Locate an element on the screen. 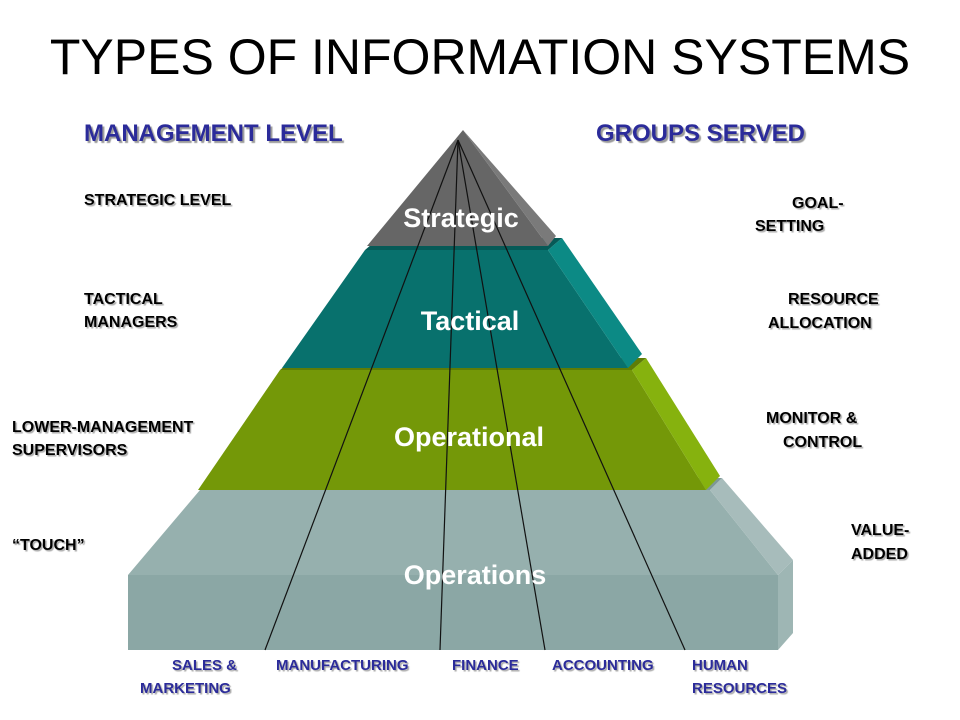  operations-top-face is located at coordinates (453, 532).